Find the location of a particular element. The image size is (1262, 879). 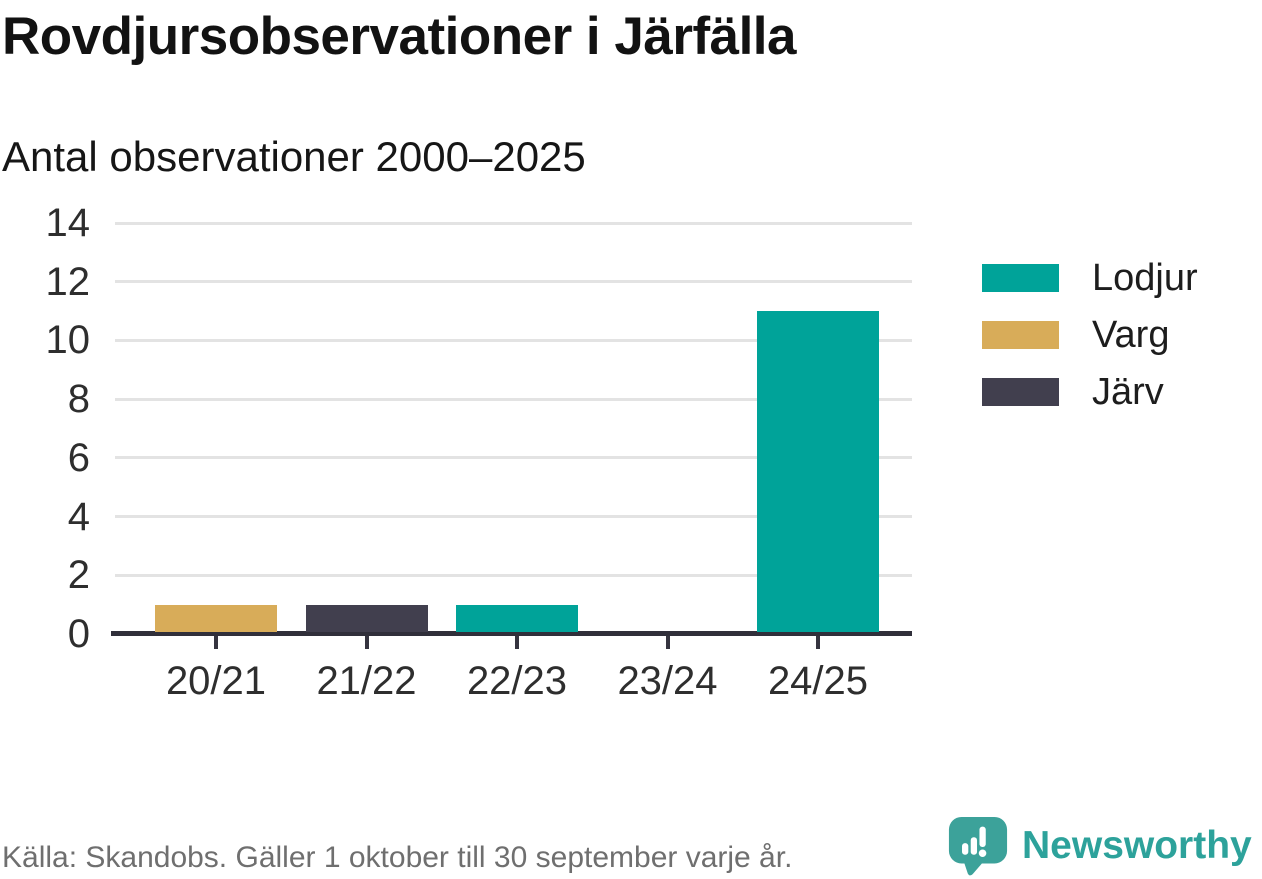

newsworthy-logo: Newsworthy is located at coordinates (1099, 846).